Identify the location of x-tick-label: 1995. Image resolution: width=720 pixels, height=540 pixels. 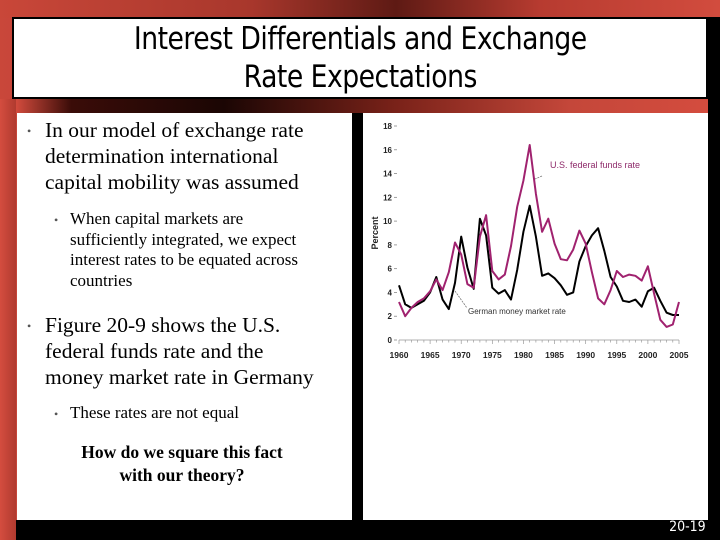
(616, 355).